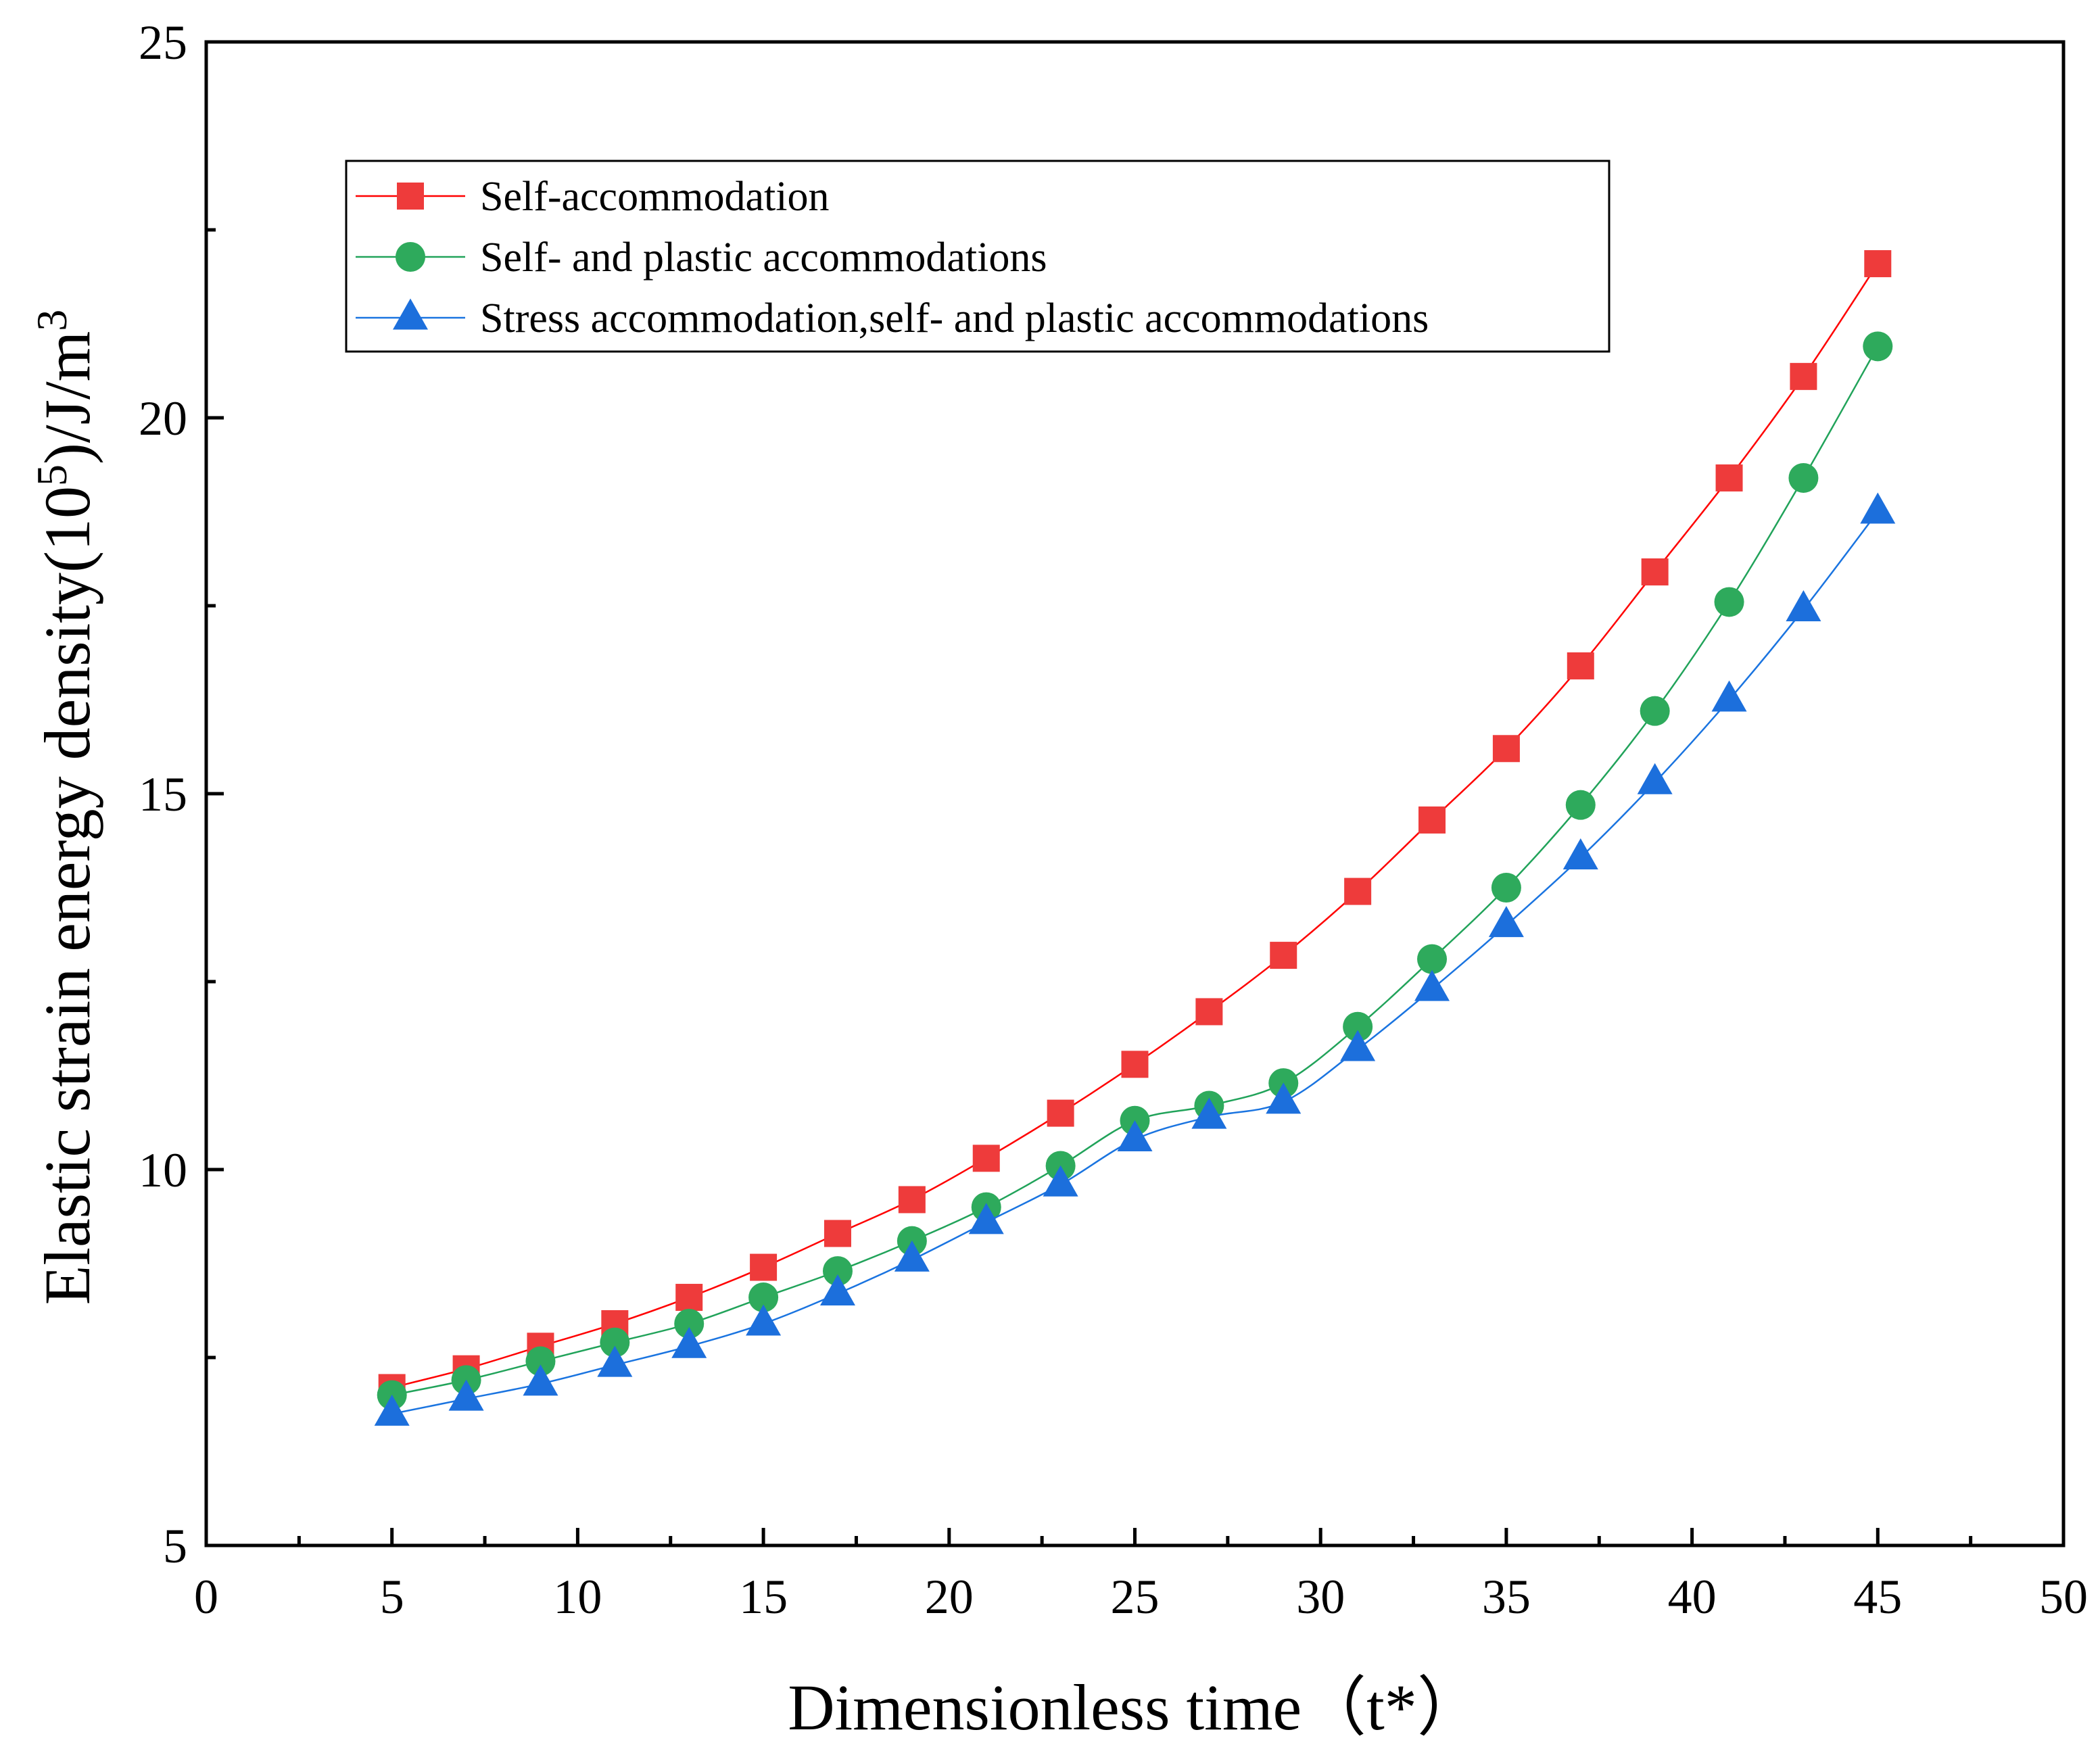  Describe the element at coordinates (163, 418) in the screenshot. I see `y-tick-label: 20` at that location.